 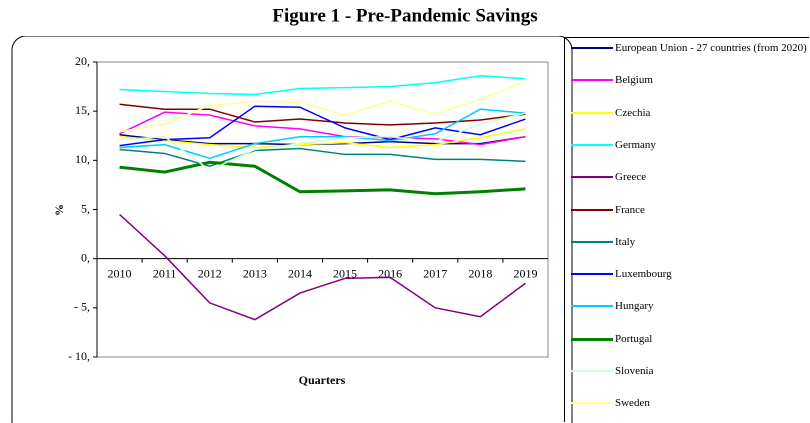 What do you see at coordinates (82, 159) in the screenshot?
I see `y-tick-label: 10,` at bounding box center [82, 159].